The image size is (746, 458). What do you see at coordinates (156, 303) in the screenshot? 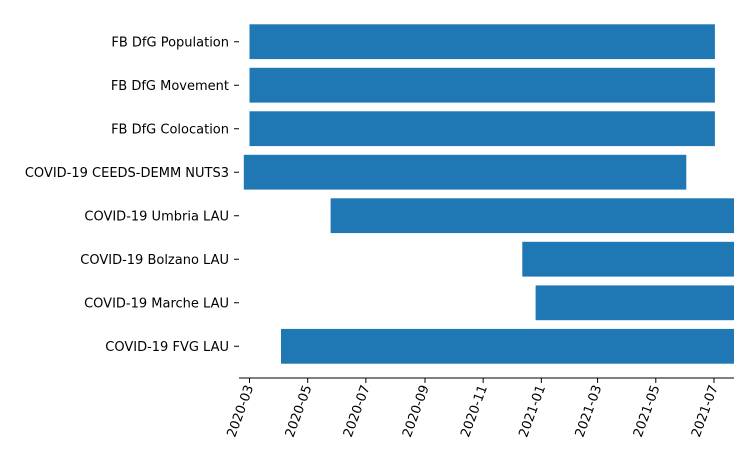
I see `y-tick-label: COVID-19 Marche LAU` at bounding box center [156, 303].